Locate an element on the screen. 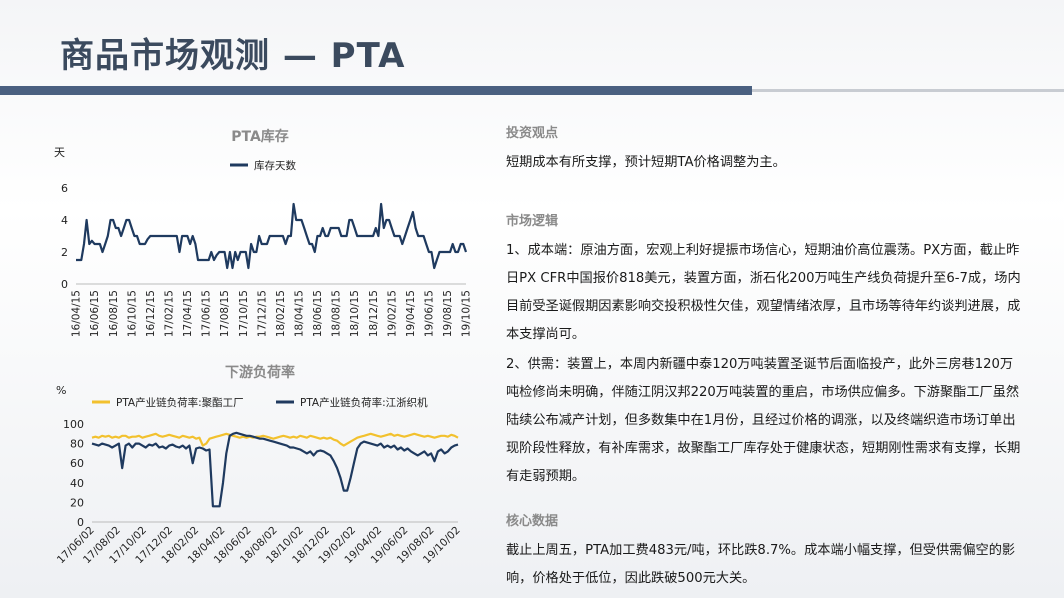  x-tick-label: 17/08/15 is located at coordinates (225, 313).